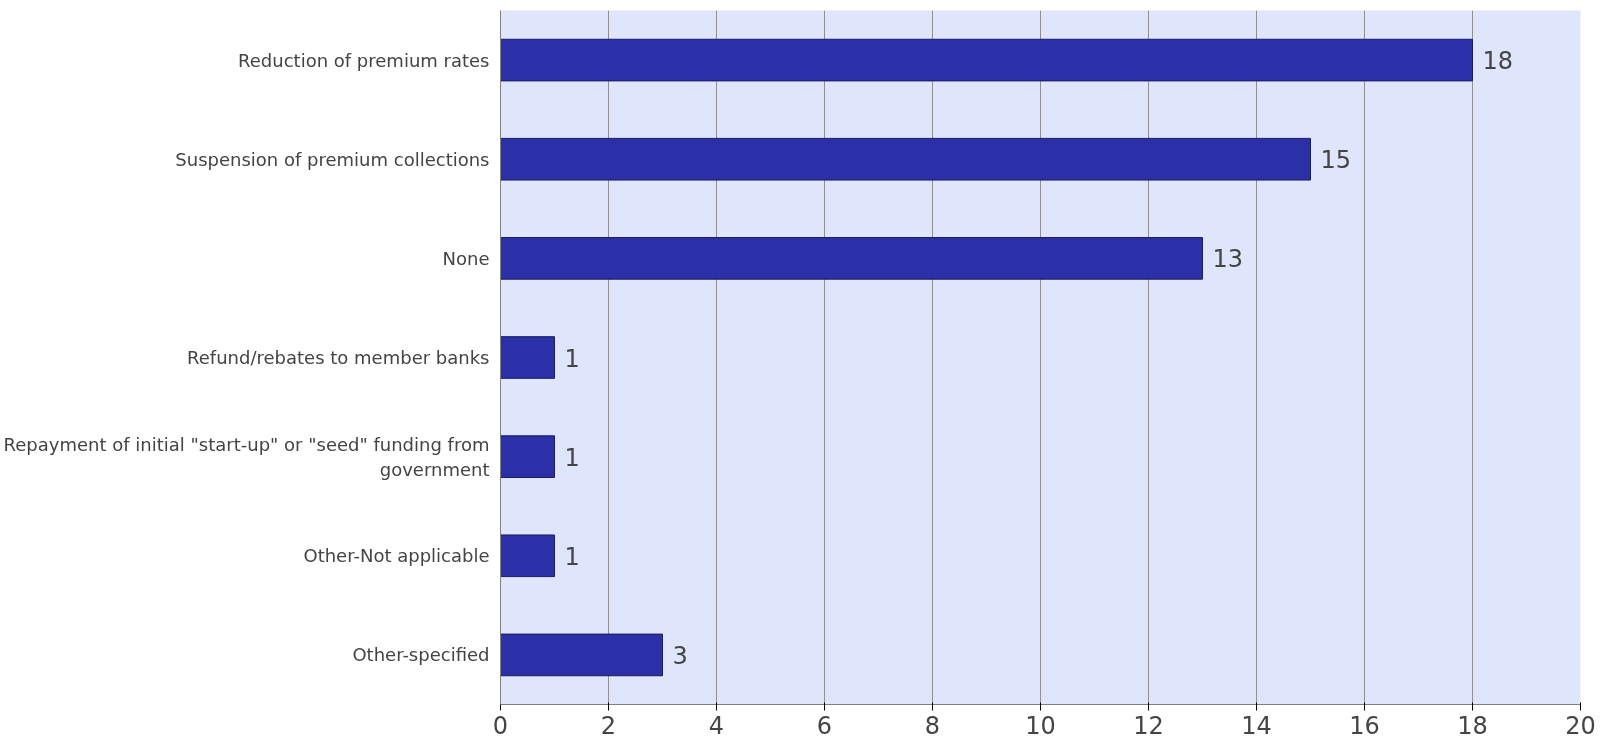 This screenshot has height=740, width=1624. What do you see at coordinates (824, 725) in the screenshot?
I see `x-tick-label: 6` at bounding box center [824, 725].